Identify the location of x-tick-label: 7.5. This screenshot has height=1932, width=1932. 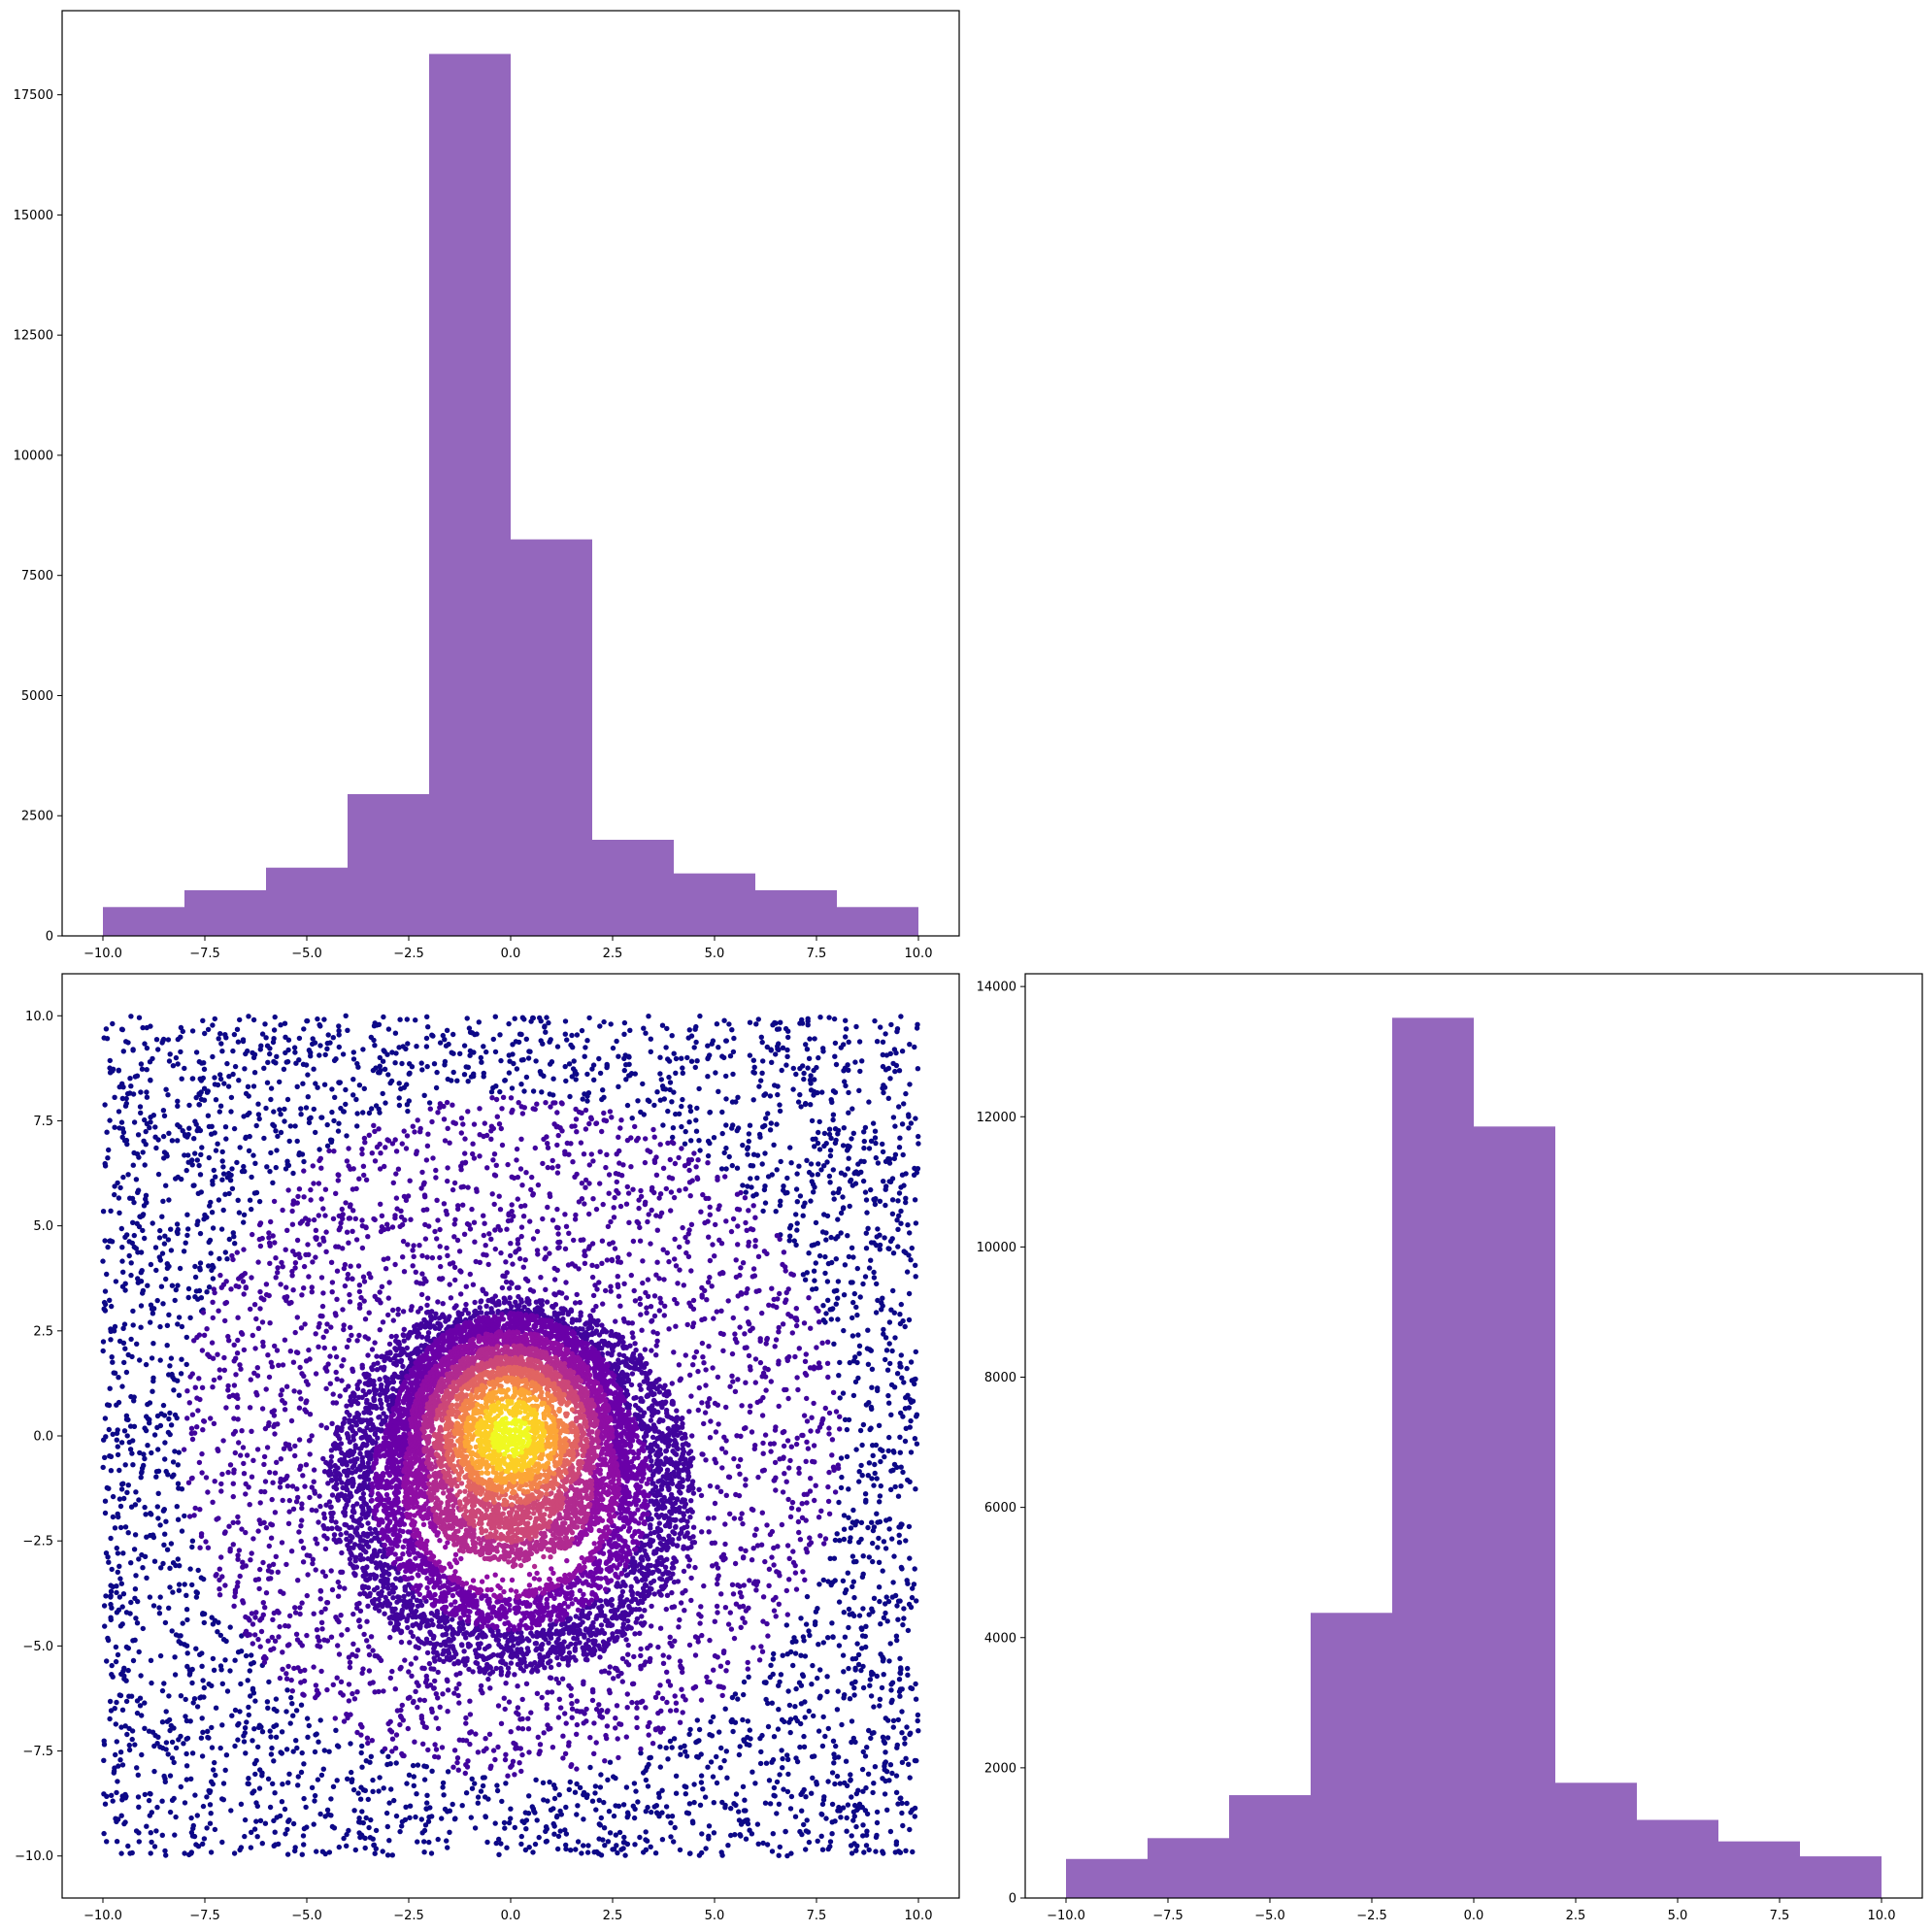
(817, 954).